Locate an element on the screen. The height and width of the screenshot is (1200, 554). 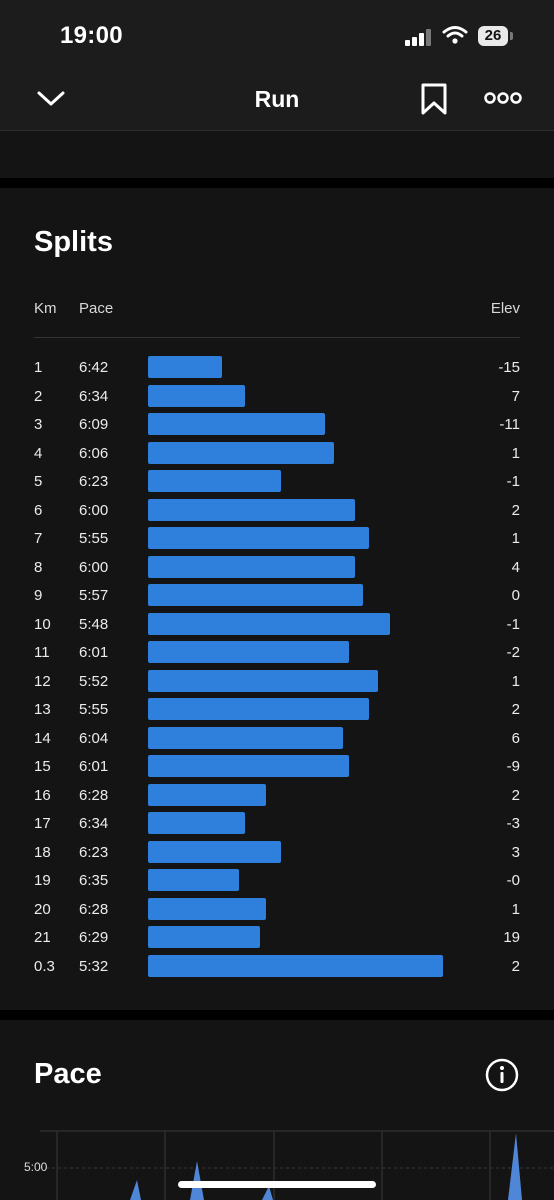
split-row: 2 6:34 7 is located at coordinates (277, 396).